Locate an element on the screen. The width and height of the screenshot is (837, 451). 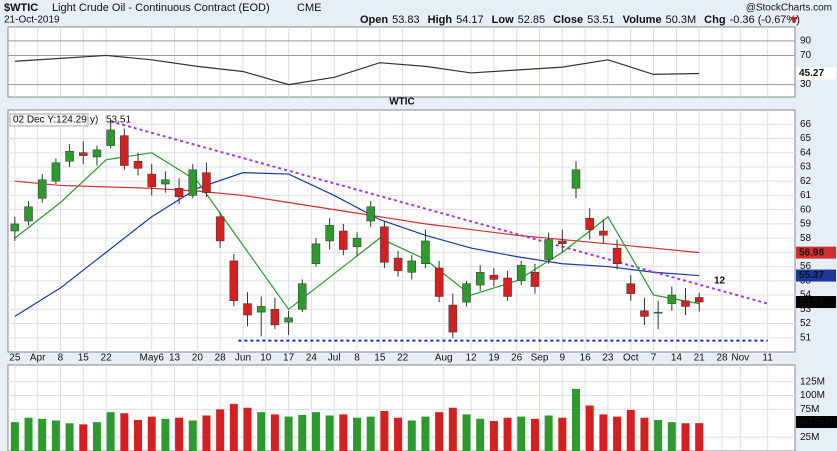
exchange: CME is located at coordinates (309, 8).